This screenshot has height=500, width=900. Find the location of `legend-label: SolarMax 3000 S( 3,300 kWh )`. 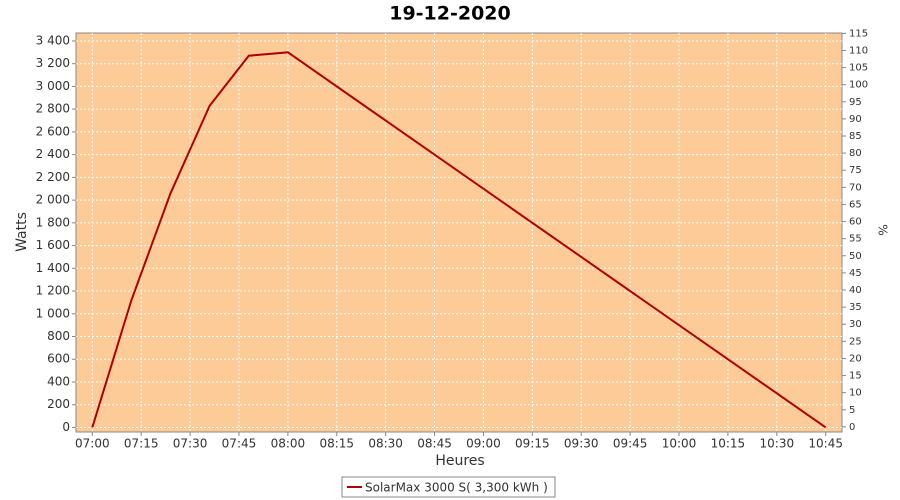

legend-label: SolarMax 3000 S( 3,300 kWh ) is located at coordinates (456, 488).